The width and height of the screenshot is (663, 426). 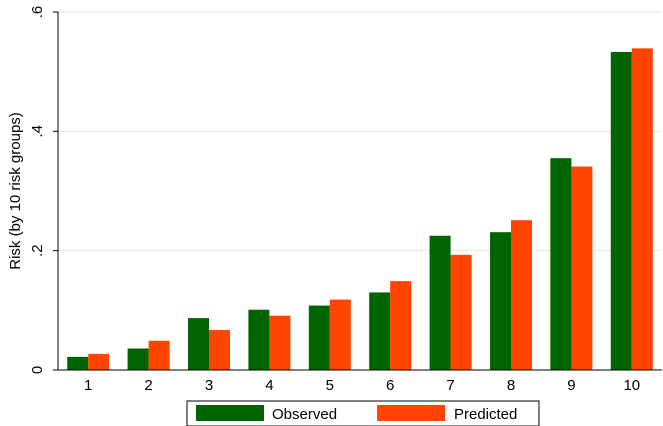 I want to click on y-tick-label: .2, so click(x=37, y=250).